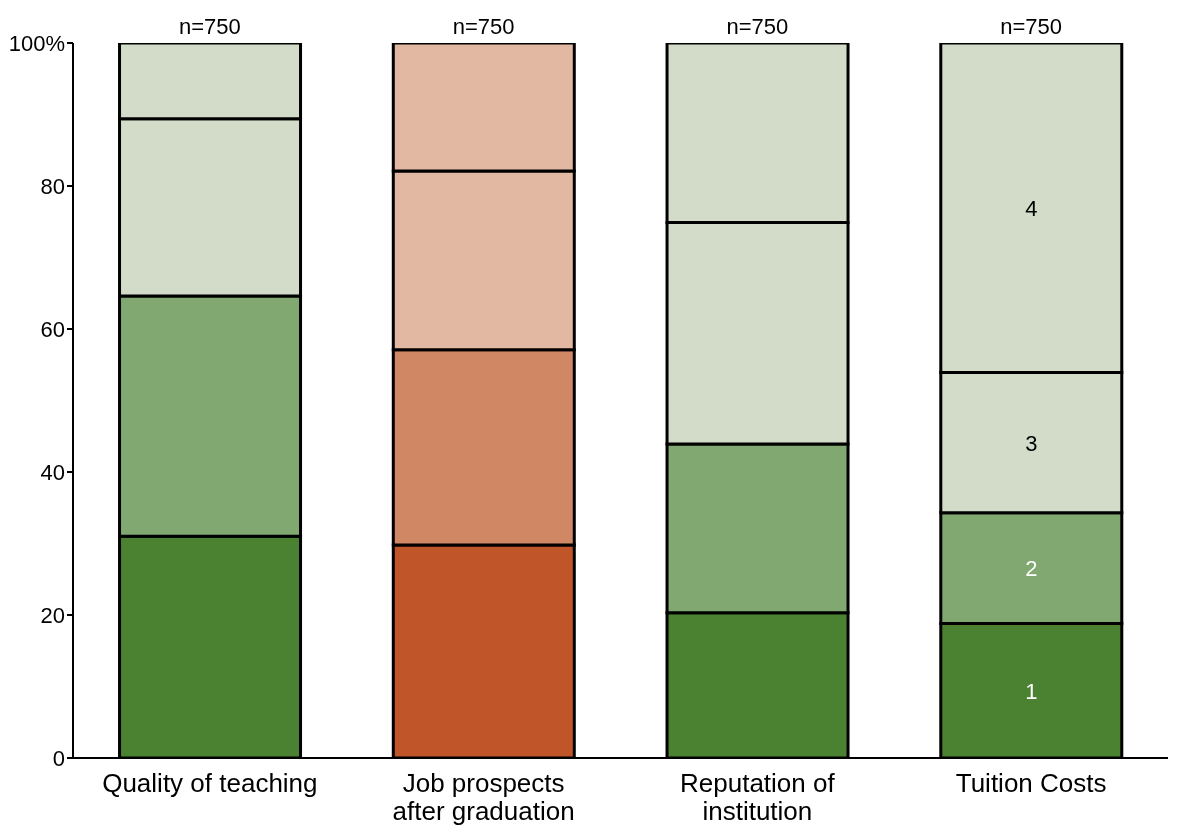 This screenshot has height=837, width=1187. Describe the element at coordinates (210, 783) in the screenshot. I see `x-tick-label: Quality of teaching` at that location.